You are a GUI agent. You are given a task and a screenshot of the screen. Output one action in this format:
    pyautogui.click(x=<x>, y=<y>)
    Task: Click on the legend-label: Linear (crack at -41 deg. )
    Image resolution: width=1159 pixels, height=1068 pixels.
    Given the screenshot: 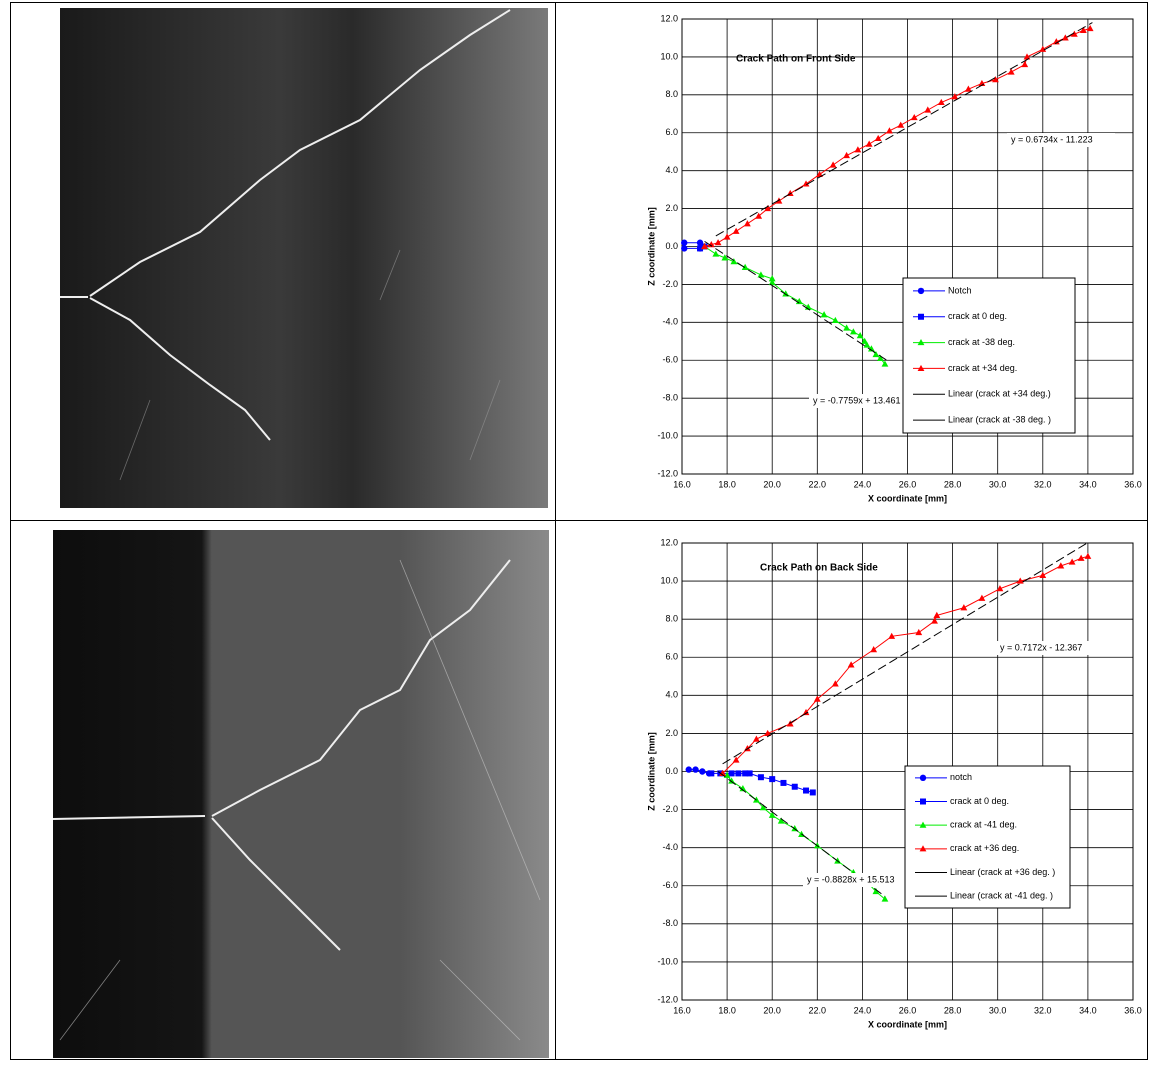 What is the action you would take?
    pyautogui.click(x=1001, y=896)
    